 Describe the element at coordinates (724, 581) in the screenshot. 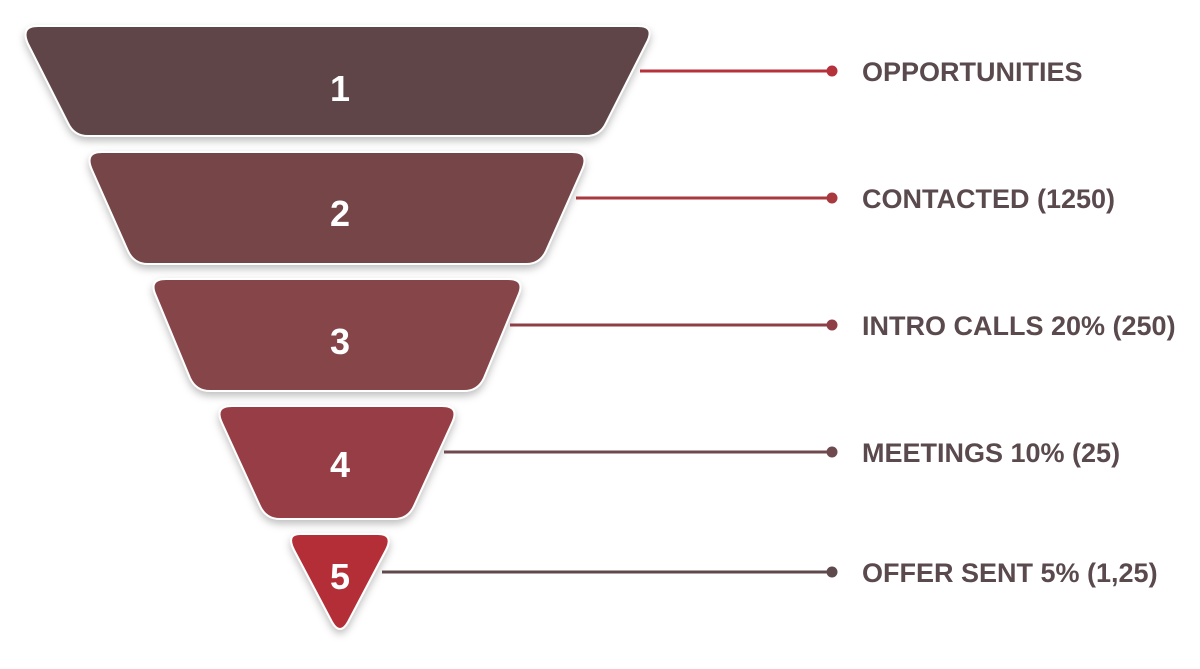

I see `funnel-stage-5: 5 OFFER SENT 5% (1,25)` at that location.